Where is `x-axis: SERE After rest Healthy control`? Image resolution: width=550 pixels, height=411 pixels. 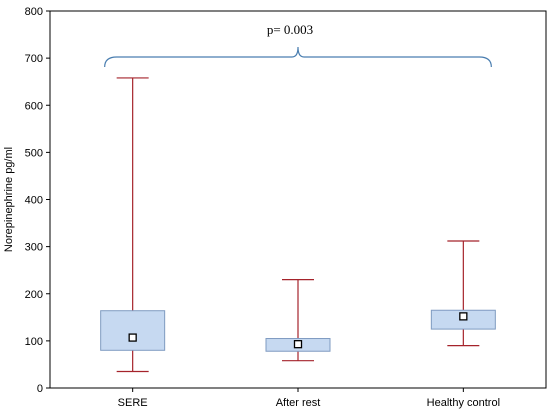
x-axis: SERE After rest Healthy control is located at coordinates (309, 398).